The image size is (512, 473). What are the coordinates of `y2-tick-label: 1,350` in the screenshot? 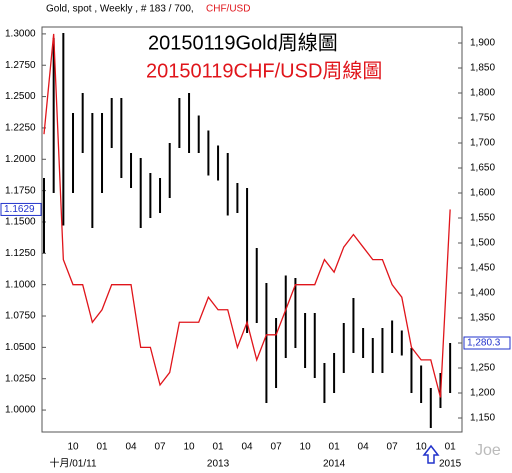 It's located at (482, 318).